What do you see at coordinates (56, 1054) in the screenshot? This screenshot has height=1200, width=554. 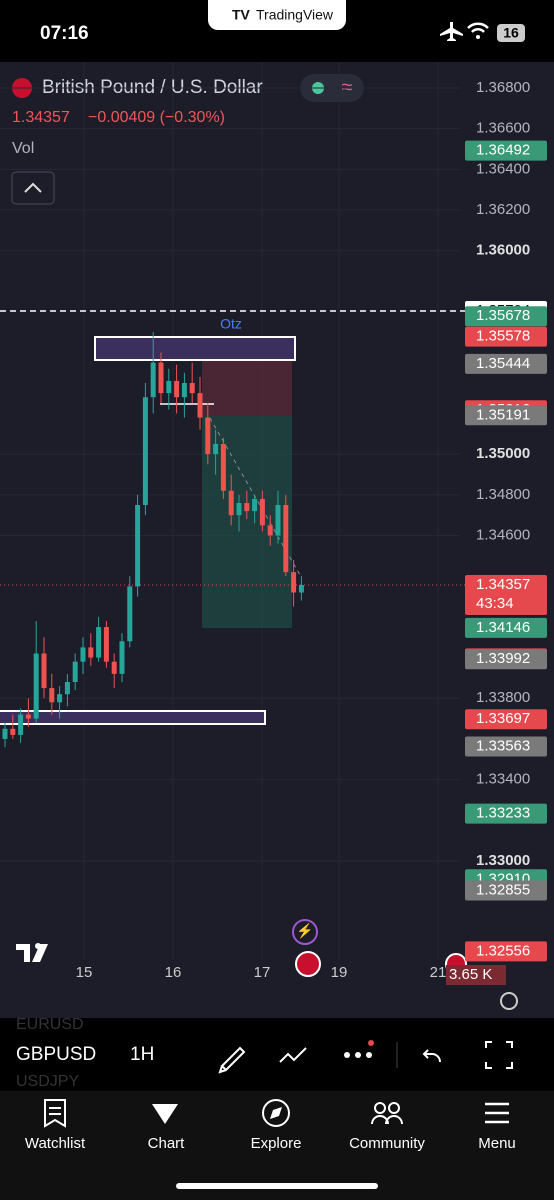 I see `toolbar-symbol: GBPUSD` at bounding box center [56, 1054].